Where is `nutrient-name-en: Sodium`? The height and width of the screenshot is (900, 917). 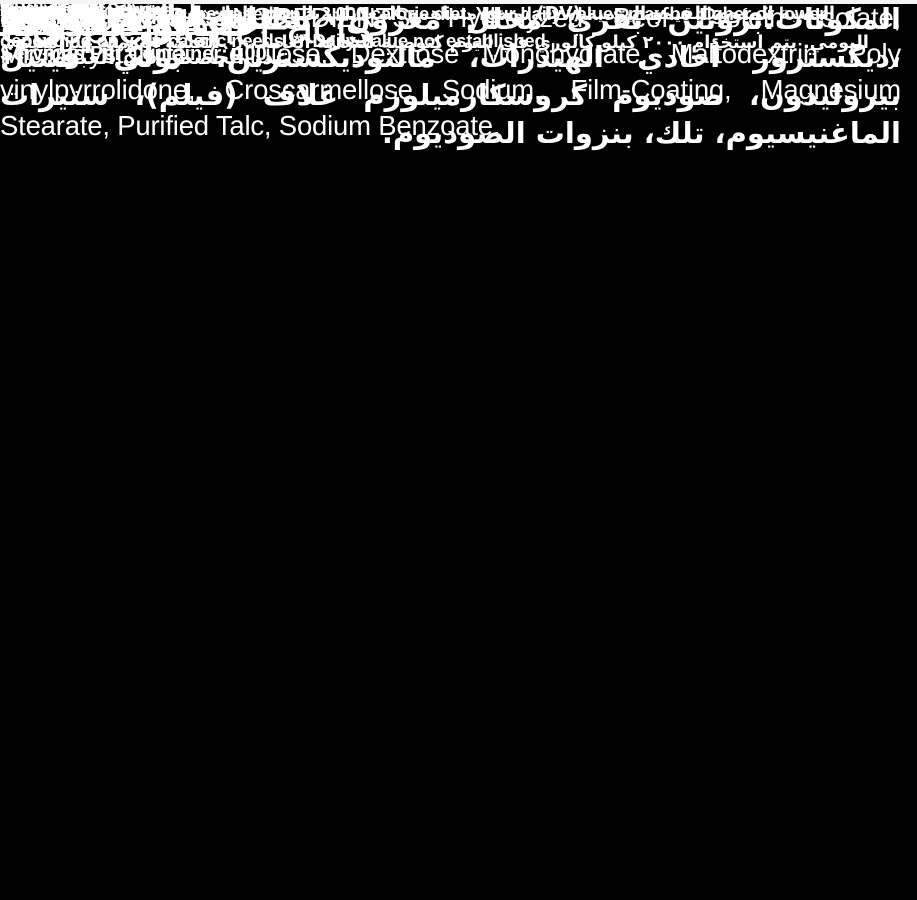
nutrient-name-en: Sodium is located at coordinates (36, 11).